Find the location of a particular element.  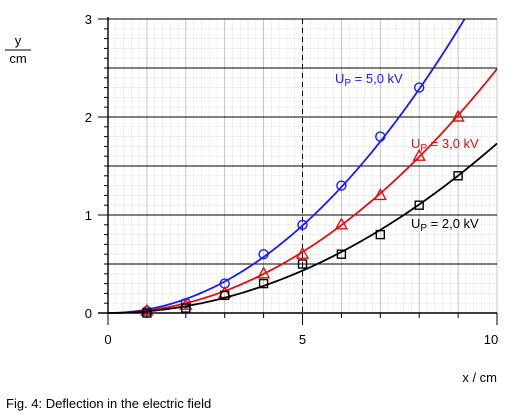

x-tick-label: 0 is located at coordinates (107, 339).